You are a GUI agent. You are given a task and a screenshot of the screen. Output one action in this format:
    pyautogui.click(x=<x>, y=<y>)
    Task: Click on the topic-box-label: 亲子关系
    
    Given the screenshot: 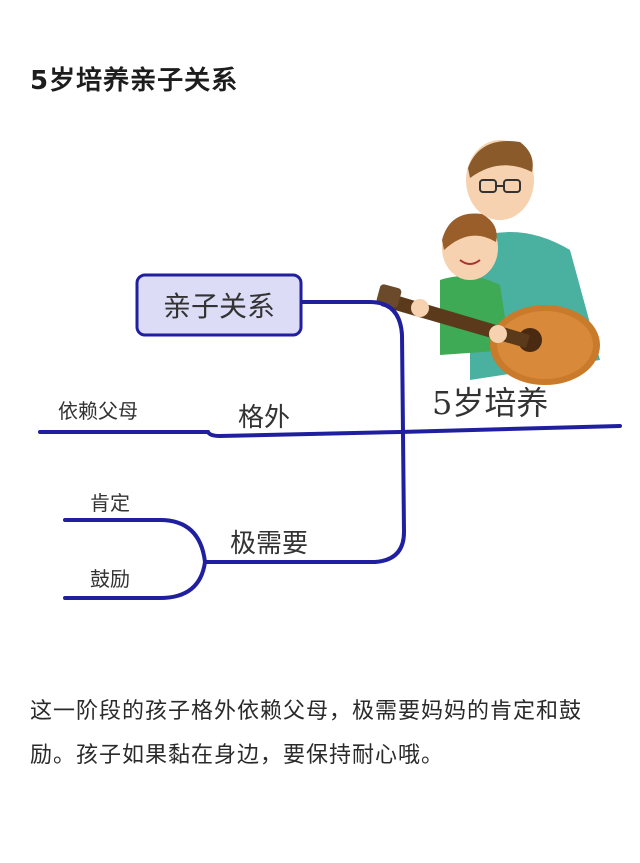 What is the action you would take?
    pyautogui.click(x=219, y=306)
    